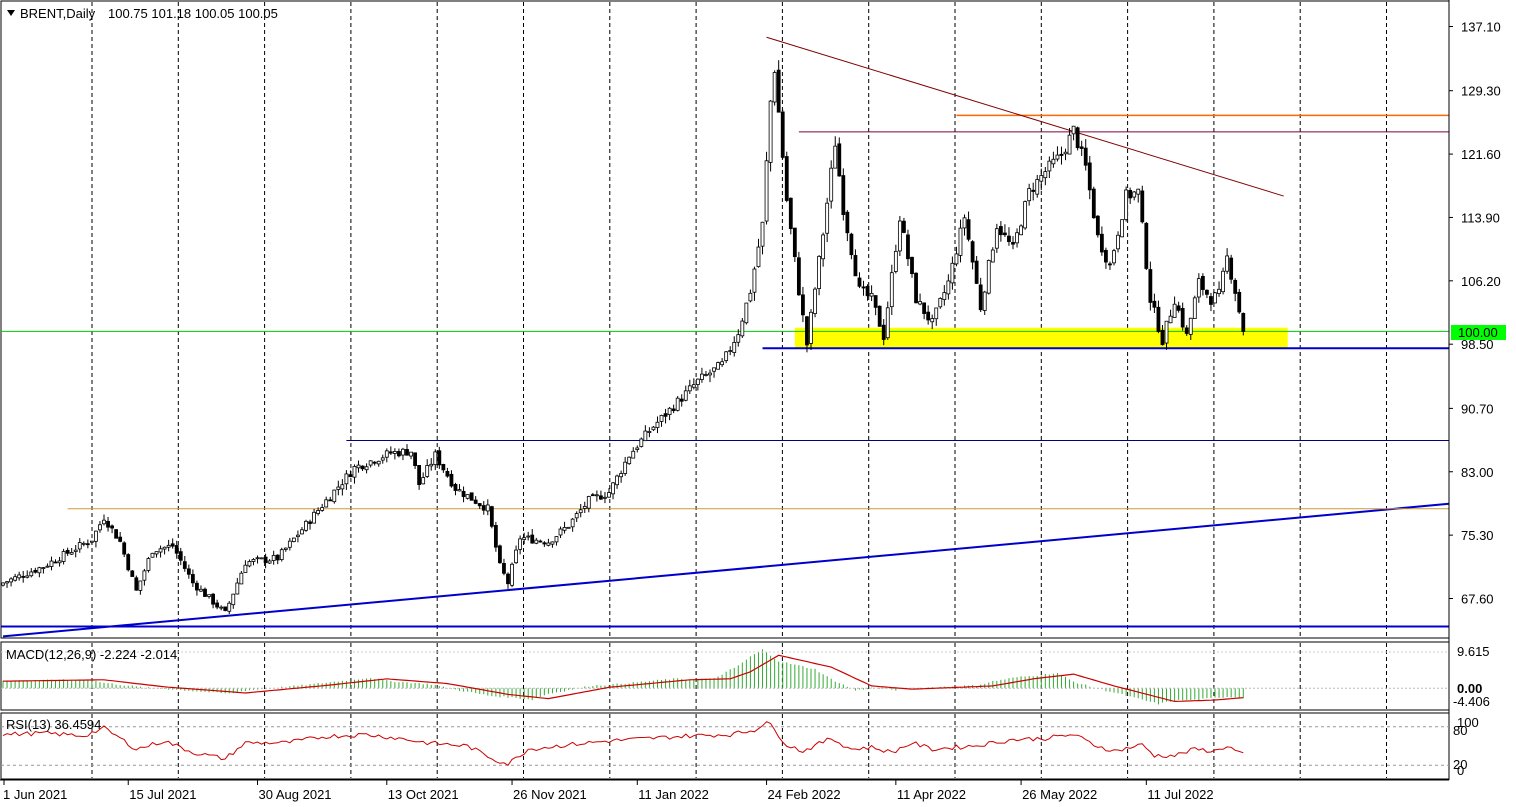  I want to click on macd-panel-frame, so click(725, 676).